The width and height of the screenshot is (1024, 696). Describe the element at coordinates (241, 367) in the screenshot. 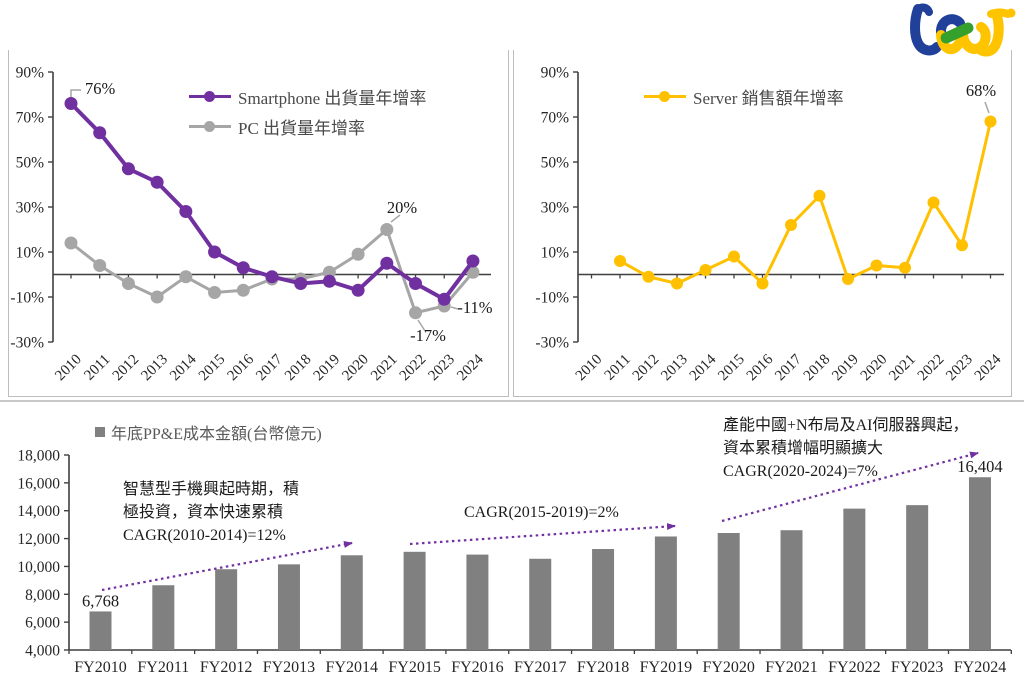

I see `svg-text: 2016` at that location.